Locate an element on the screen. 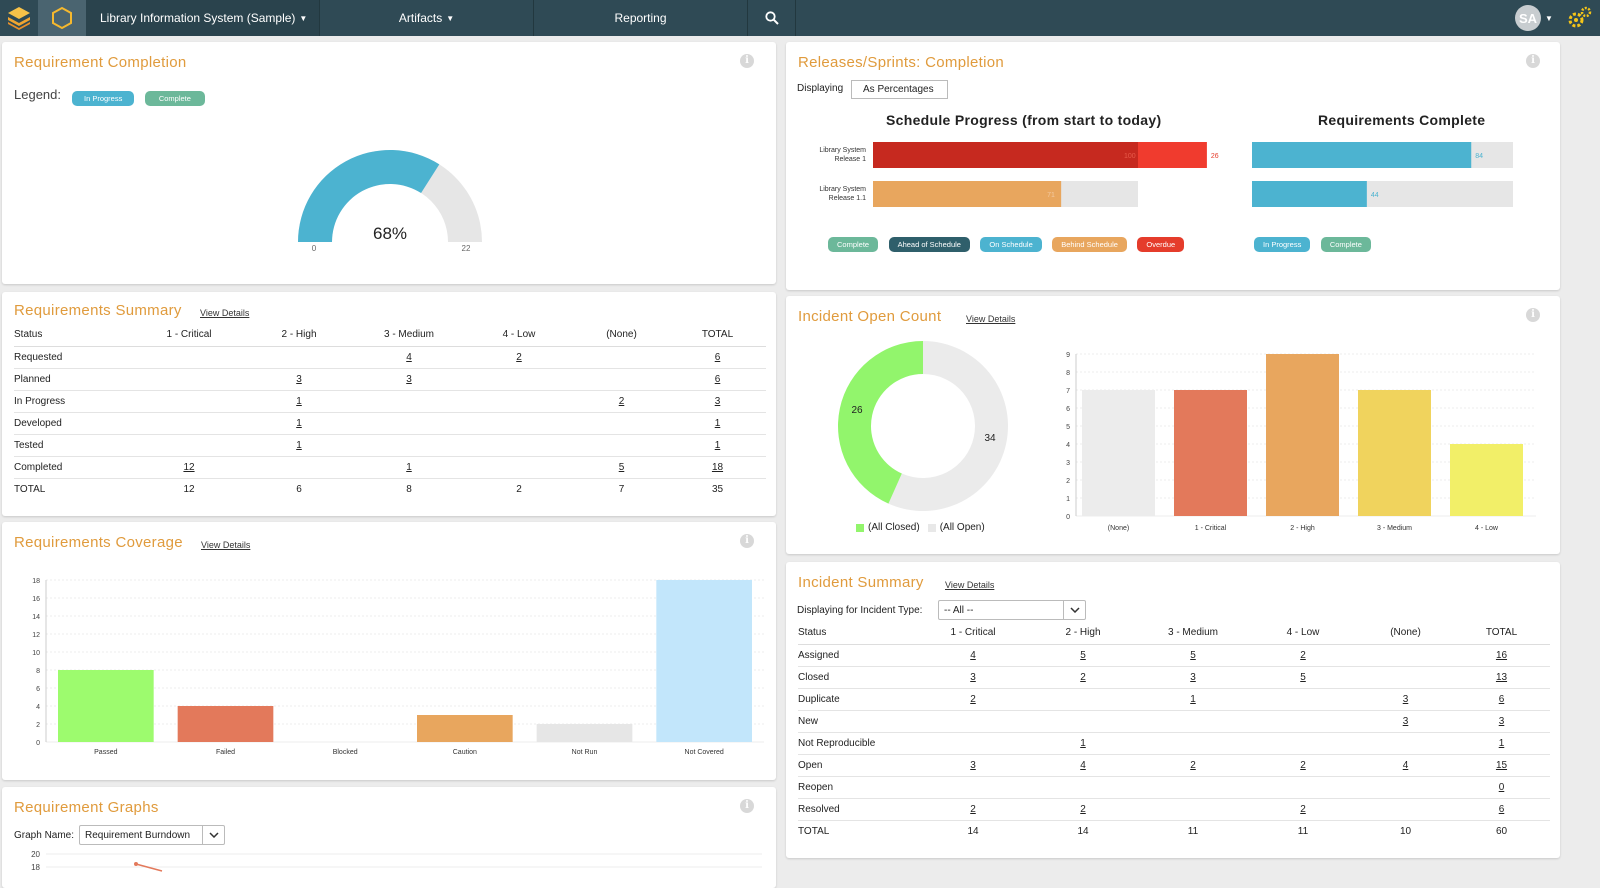 The height and width of the screenshot is (888, 1600). table-cell: 12 is located at coordinates (189, 467).